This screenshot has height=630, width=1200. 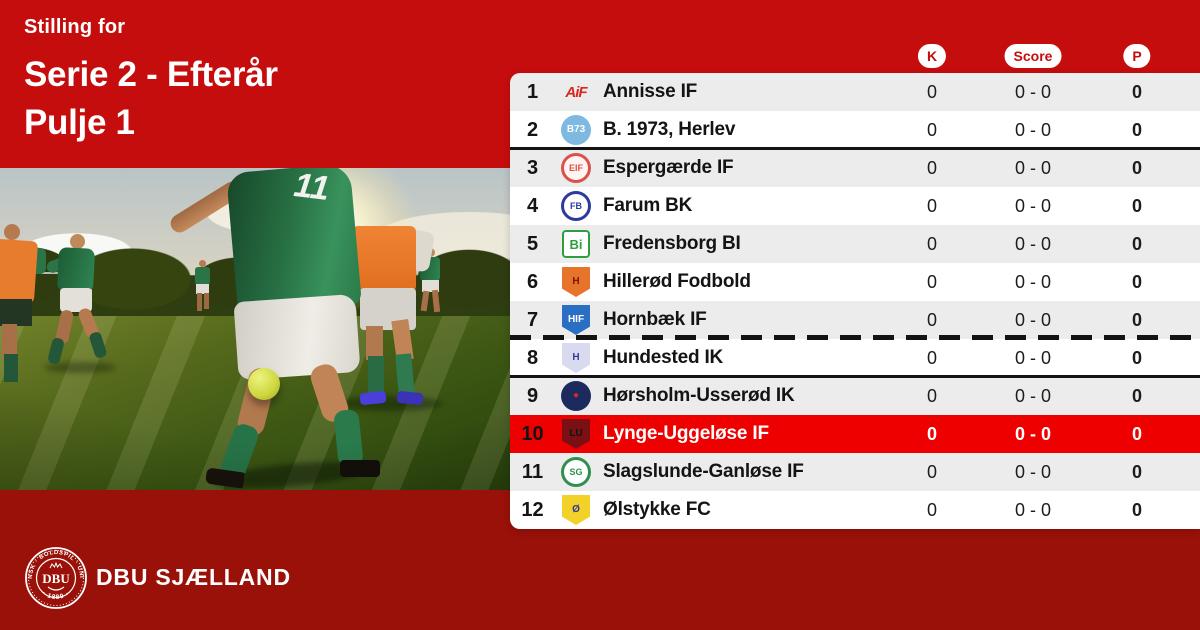 What do you see at coordinates (532, 91) in the screenshot?
I see `rank-cell: 1` at bounding box center [532, 91].